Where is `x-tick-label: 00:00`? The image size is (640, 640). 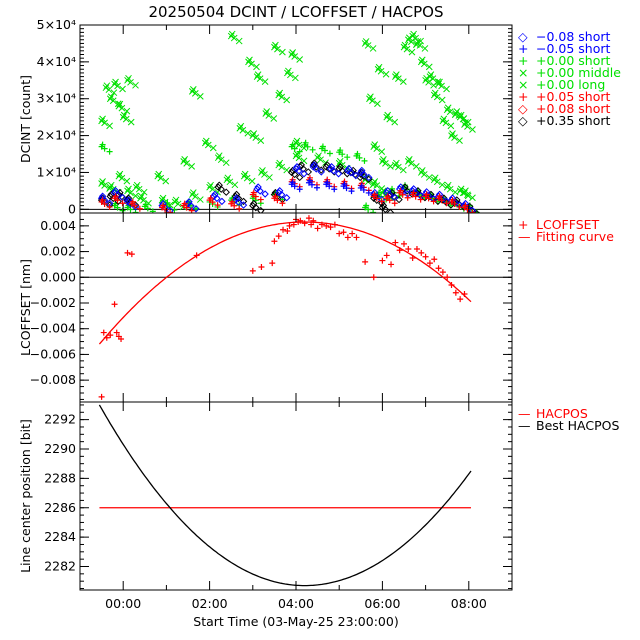
x-tick-label: 00:00 is located at coordinates (123, 603).